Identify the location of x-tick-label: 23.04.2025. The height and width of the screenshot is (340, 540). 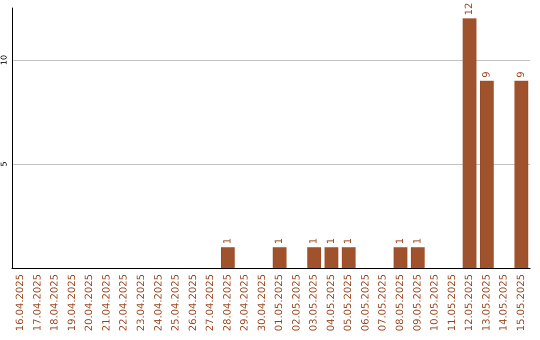
(141, 303).